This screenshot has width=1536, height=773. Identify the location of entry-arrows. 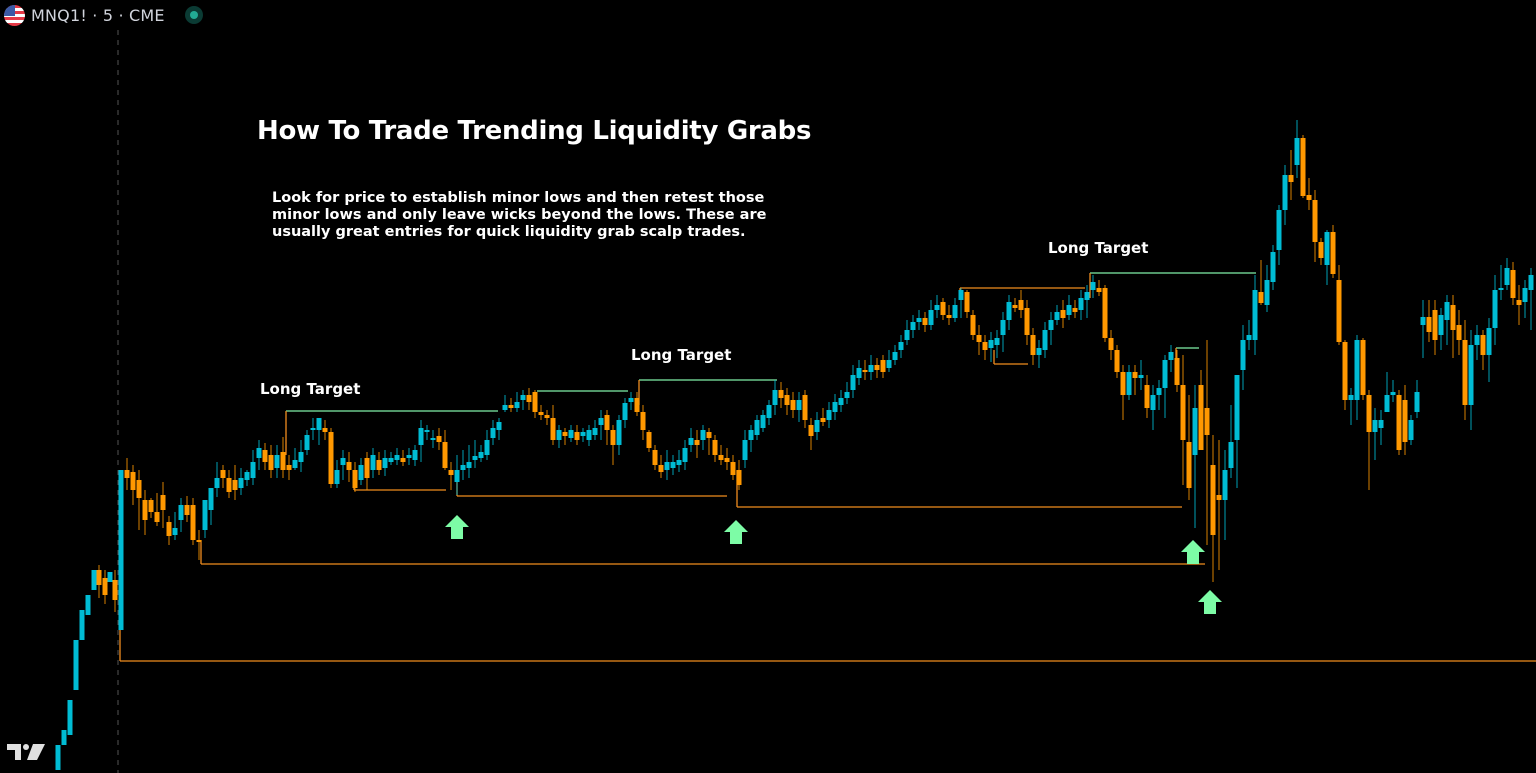
(833, 564).